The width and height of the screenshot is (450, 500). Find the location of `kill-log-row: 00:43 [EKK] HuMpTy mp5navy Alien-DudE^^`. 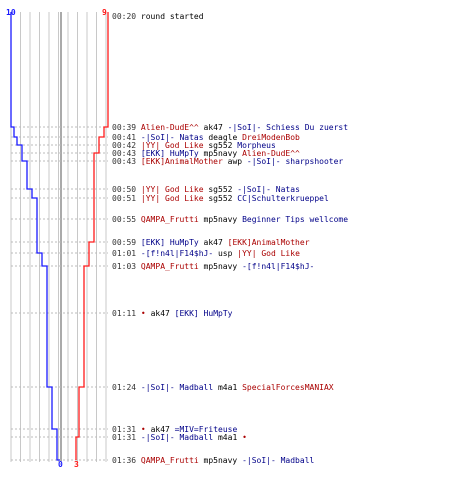

kill-log-row: 00:43 [EKK] HuMpTy mp5navy Alien-DudE^^ is located at coordinates (206, 153).